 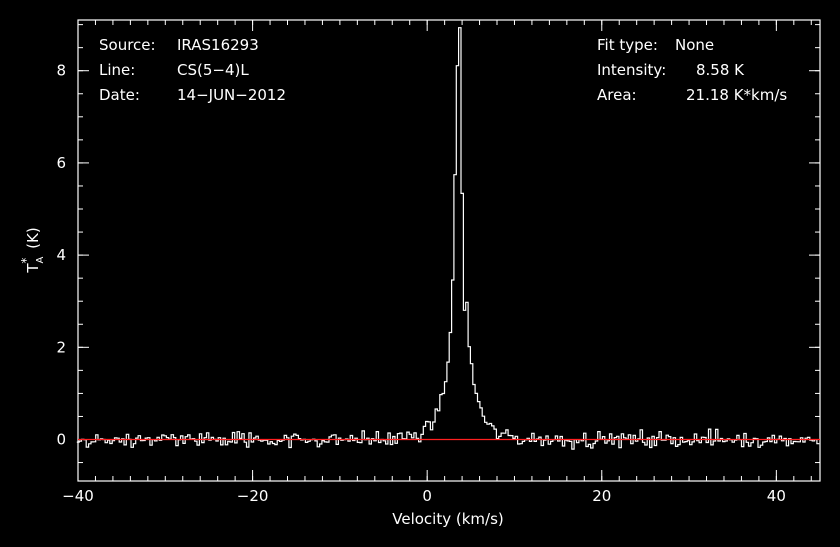 What do you see at coordinates (61, 71) in the screenshot?
I see `y-tick-label: 8` at bounding box center [61, 71].